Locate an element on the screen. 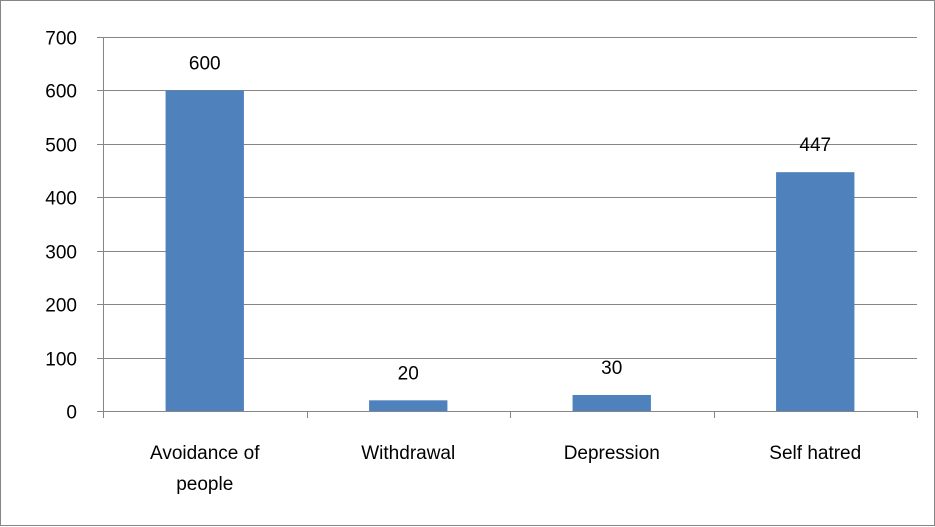  data-label-1: 20 is located at coordinates (408, 373).